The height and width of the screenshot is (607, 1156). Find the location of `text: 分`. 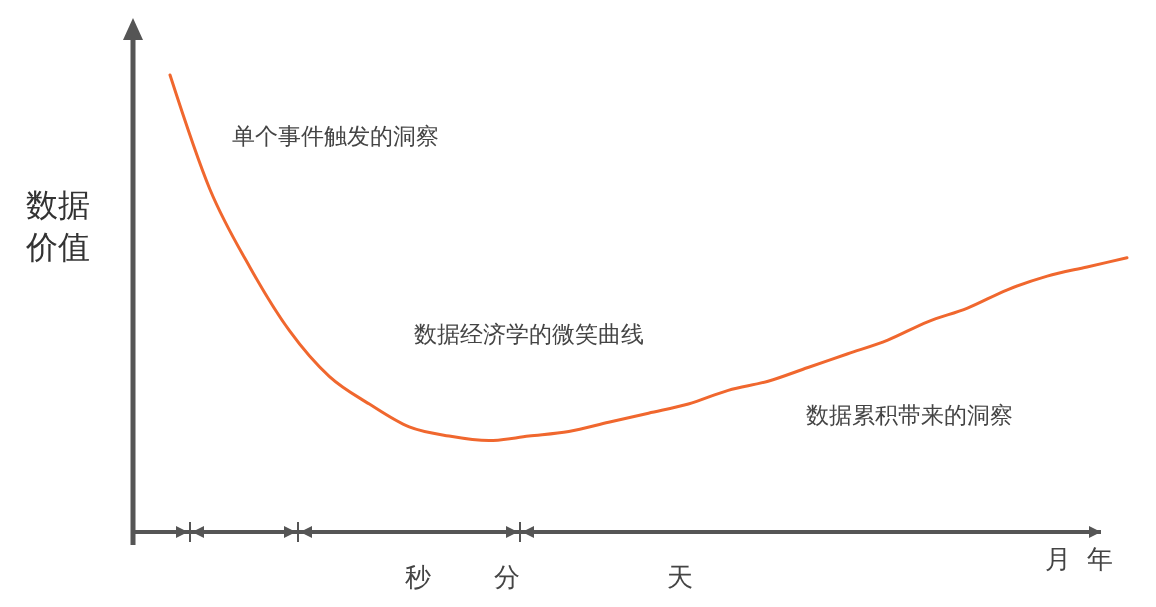

text: 分 is located at coordinates (507, 577).